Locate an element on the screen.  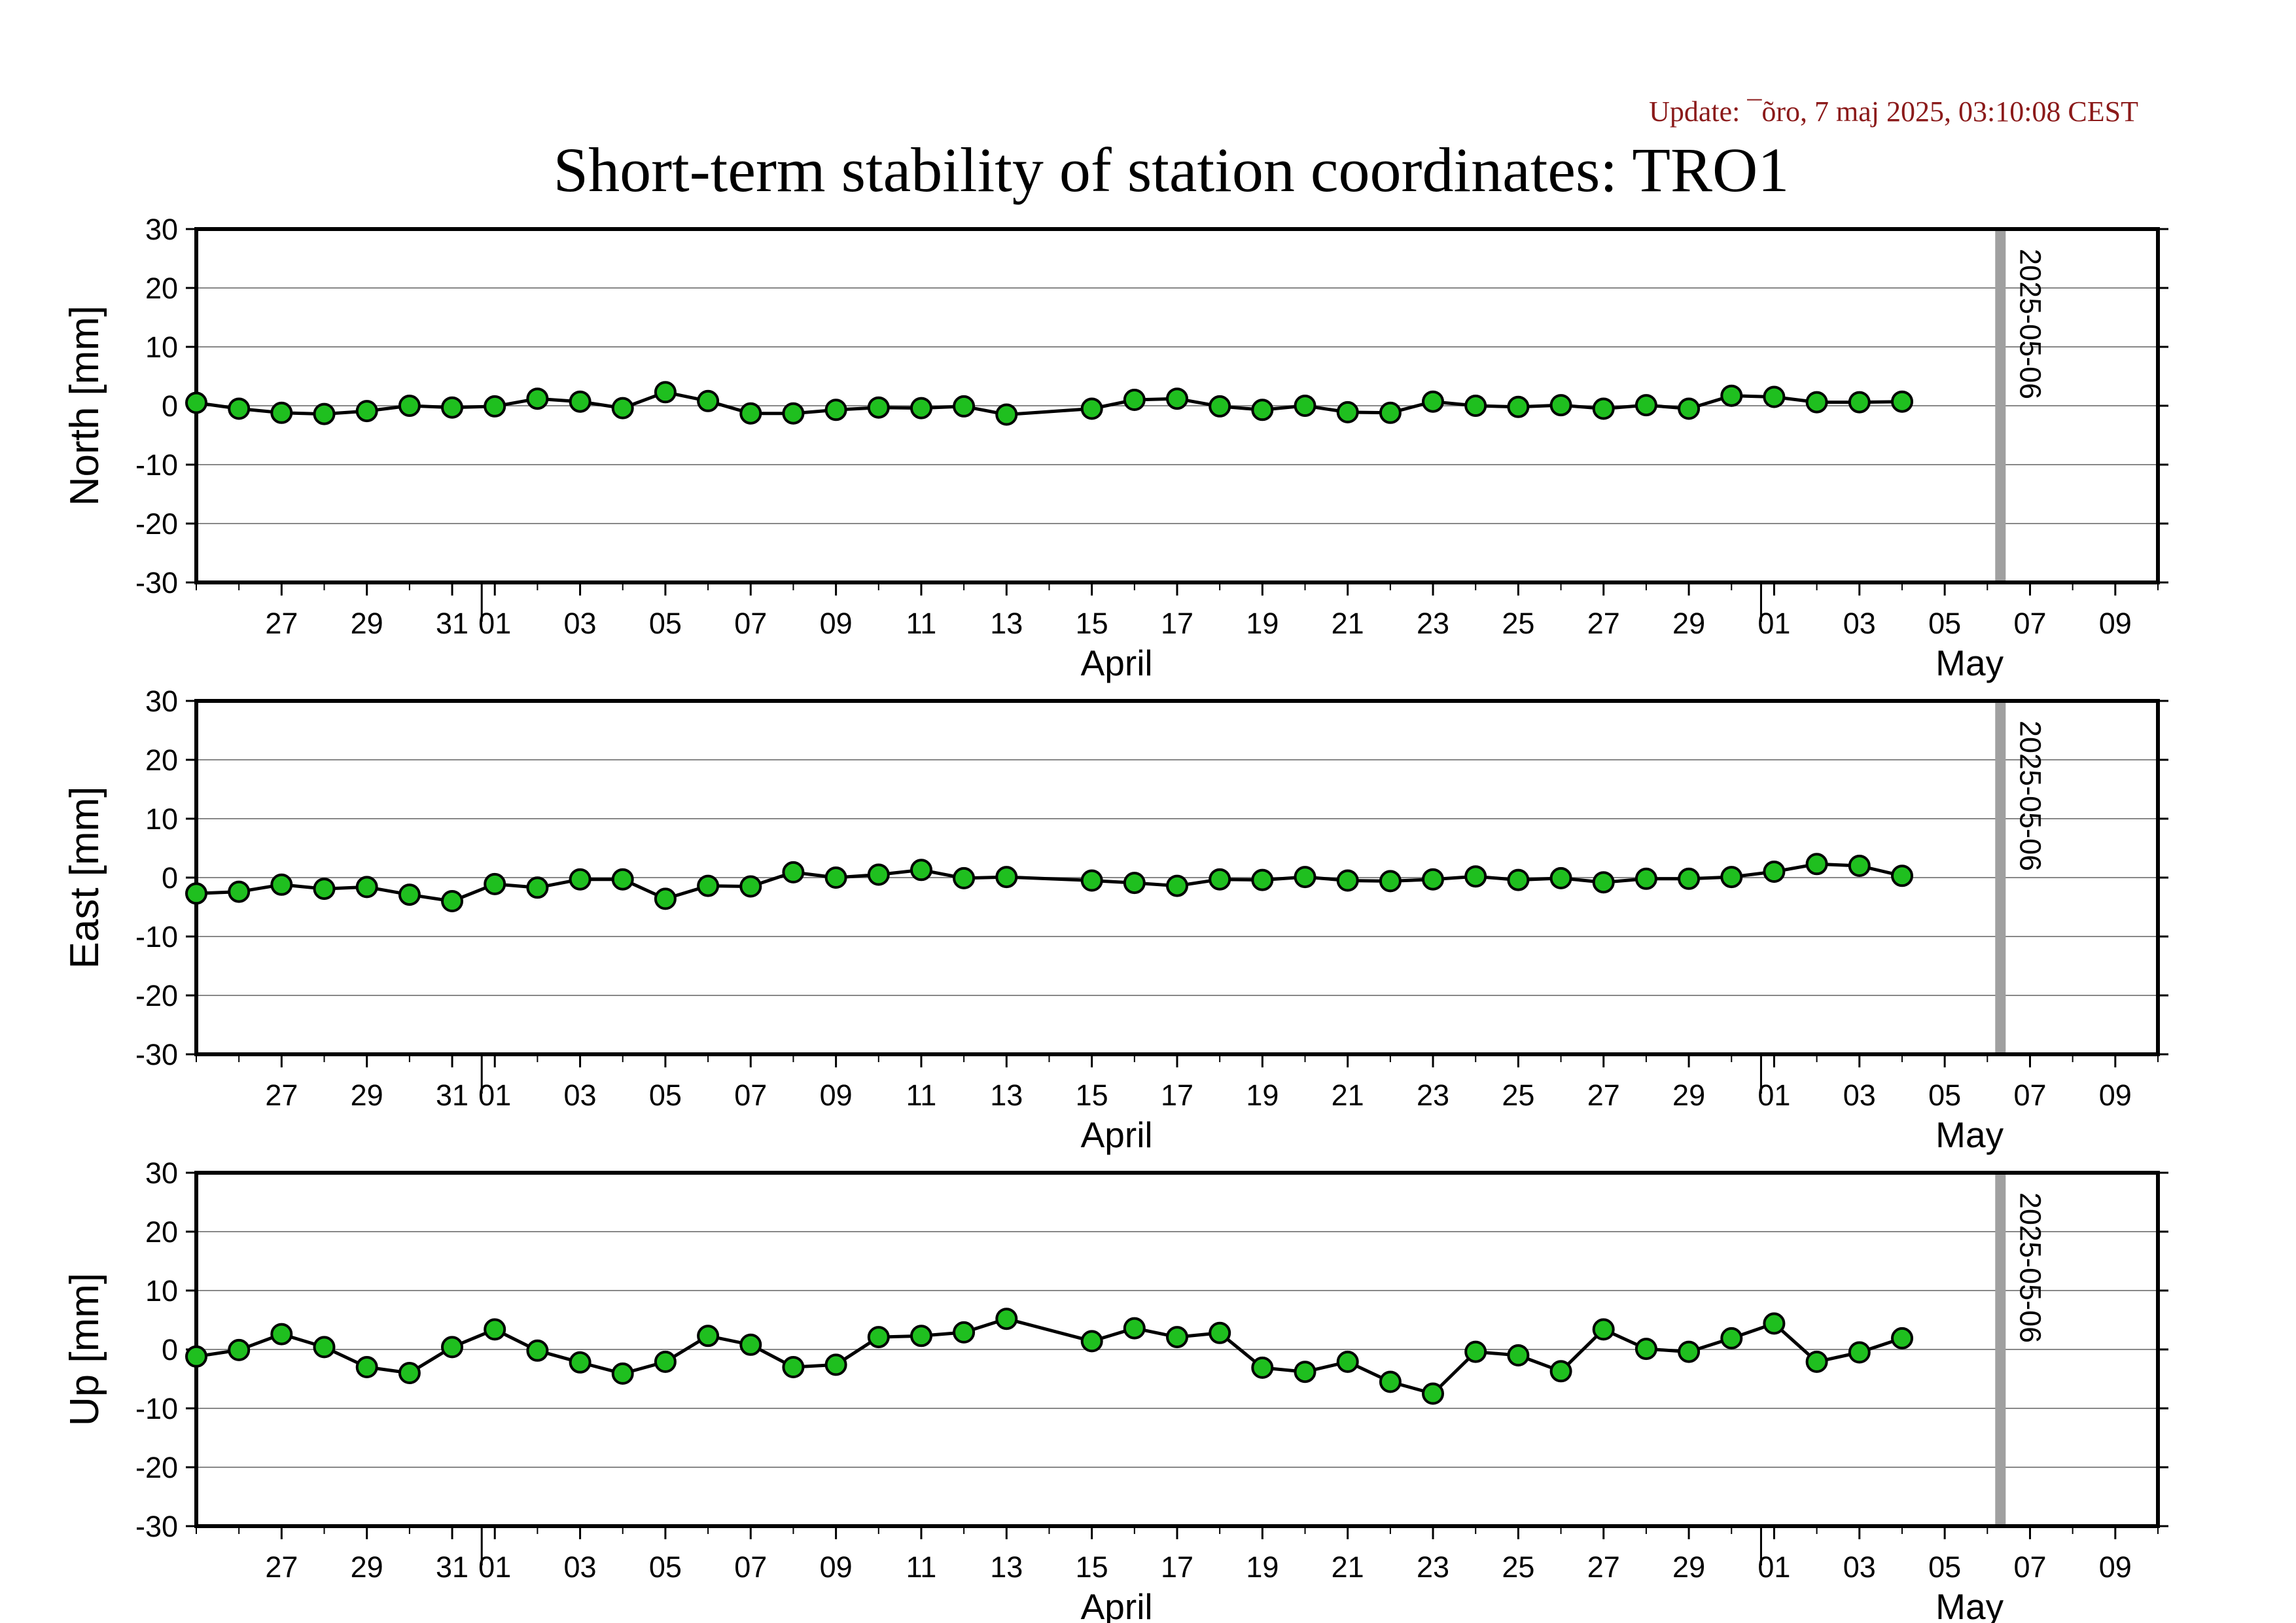
x-tick-label: 17 is located at coordinates (1177, 1567).